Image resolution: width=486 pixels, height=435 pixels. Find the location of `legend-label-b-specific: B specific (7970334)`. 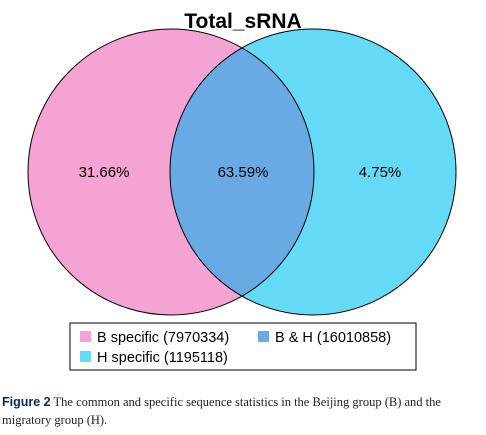

legend-label-b-specific: B specific (7970334) is located at coordinates (163, 338).